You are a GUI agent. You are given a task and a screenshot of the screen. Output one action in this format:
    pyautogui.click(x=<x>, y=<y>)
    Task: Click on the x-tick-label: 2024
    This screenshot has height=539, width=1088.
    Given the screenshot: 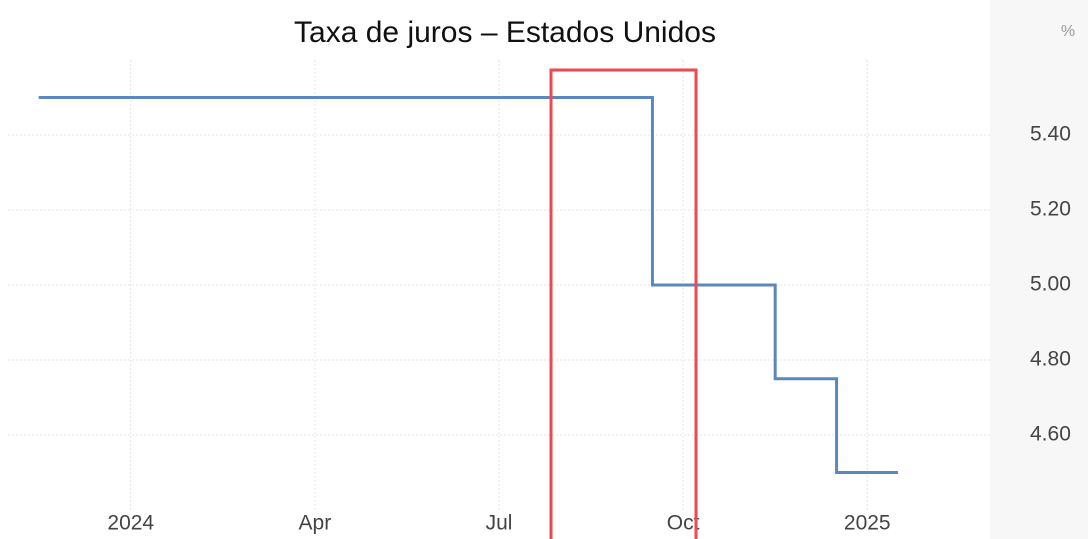 What is the action you would take?
    pyautogui.click(x=130, y=523)
    